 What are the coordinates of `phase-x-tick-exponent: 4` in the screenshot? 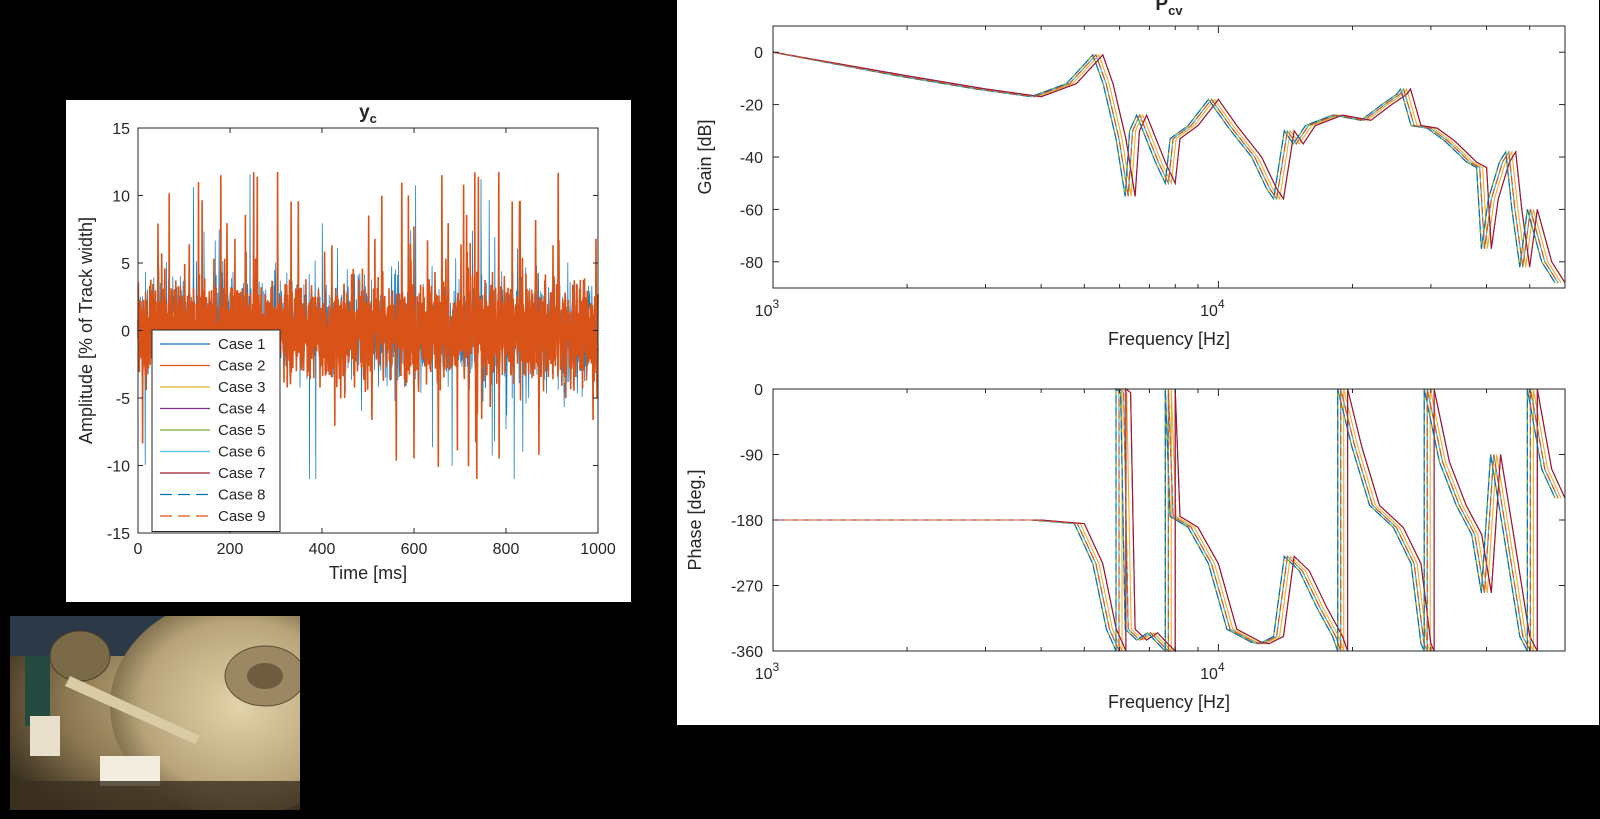 It's located at (1221, 667).